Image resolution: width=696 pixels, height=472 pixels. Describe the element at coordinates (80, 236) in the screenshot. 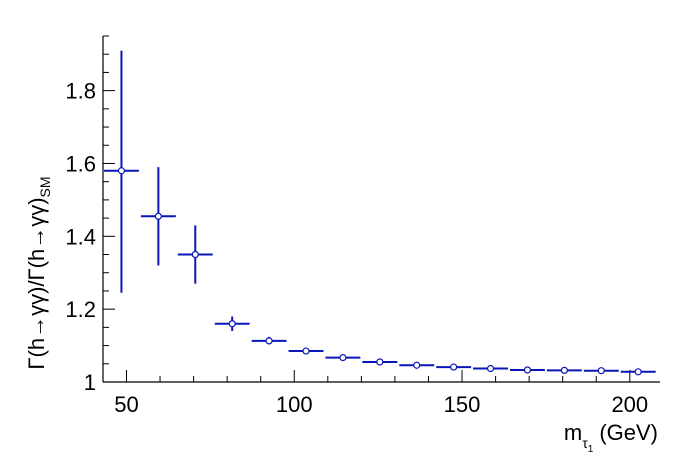

I see `y-tick-label: 1.4` at that location.